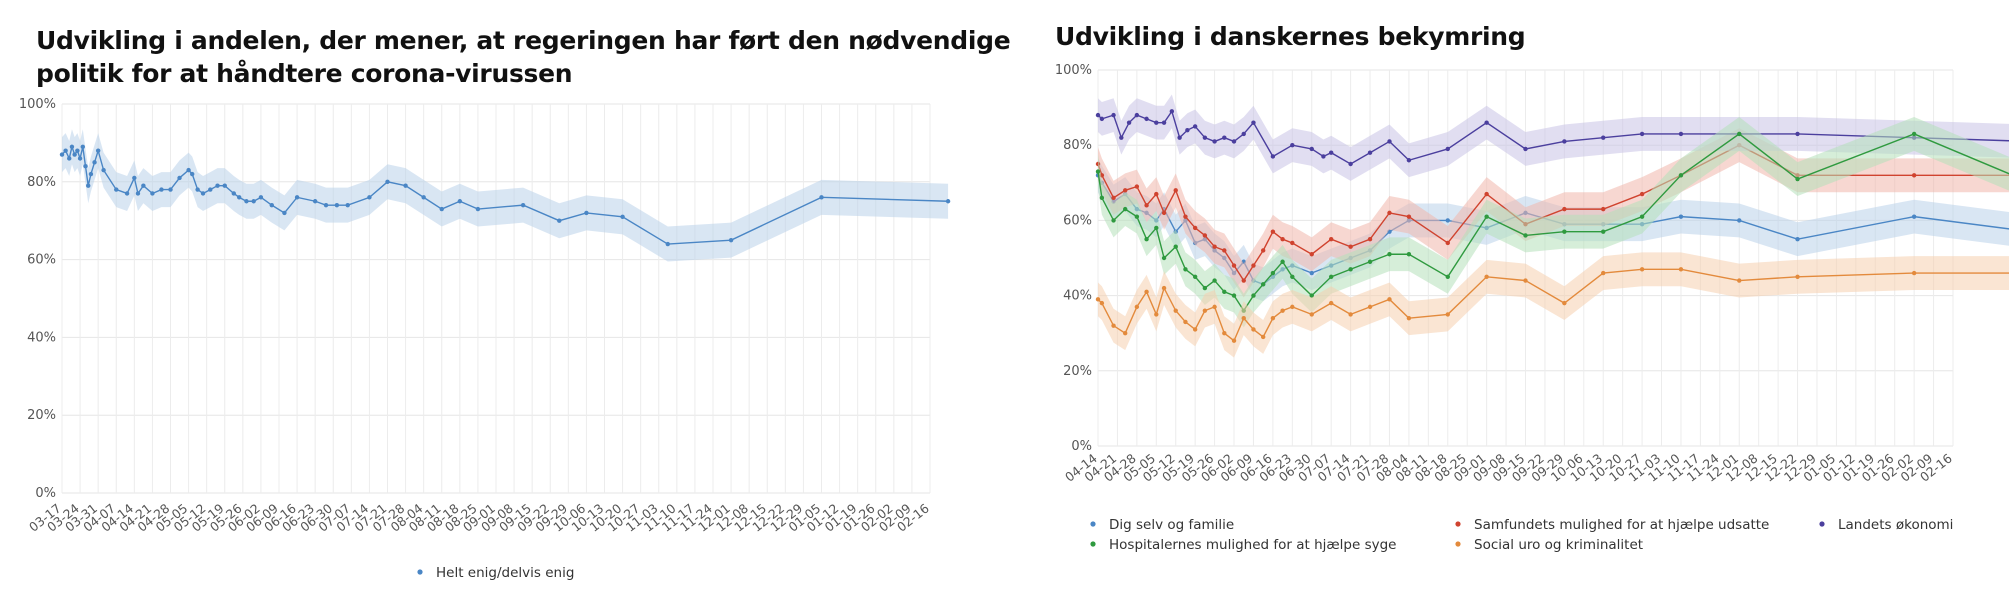  I want to click on series-landets-konomi, so click(1552, 137).